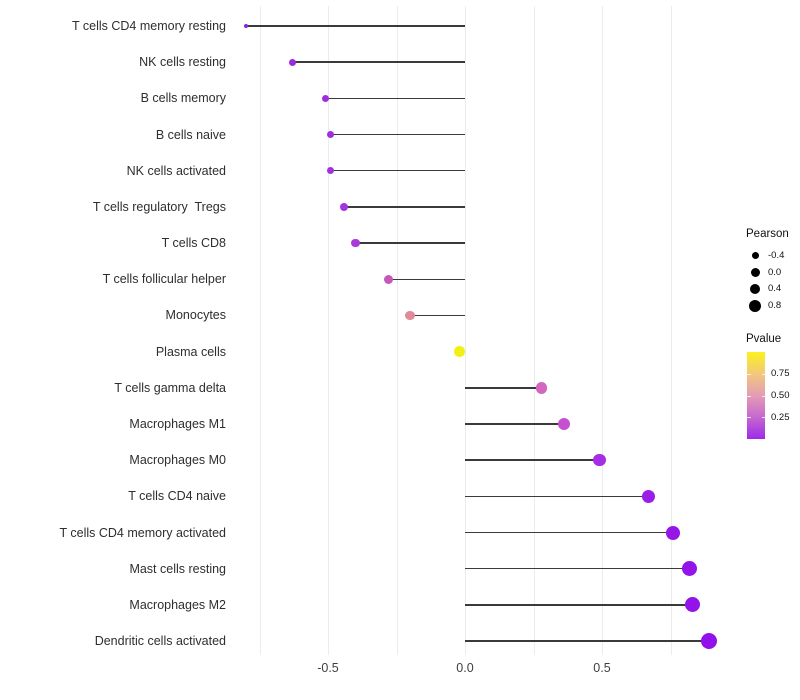 The height and width of the screenshot is (700, 800). What do you see at coordinates (776, 255) in the screenshot?
I see `legend-entry-label: -0.4` at bounding box center [776, 255].